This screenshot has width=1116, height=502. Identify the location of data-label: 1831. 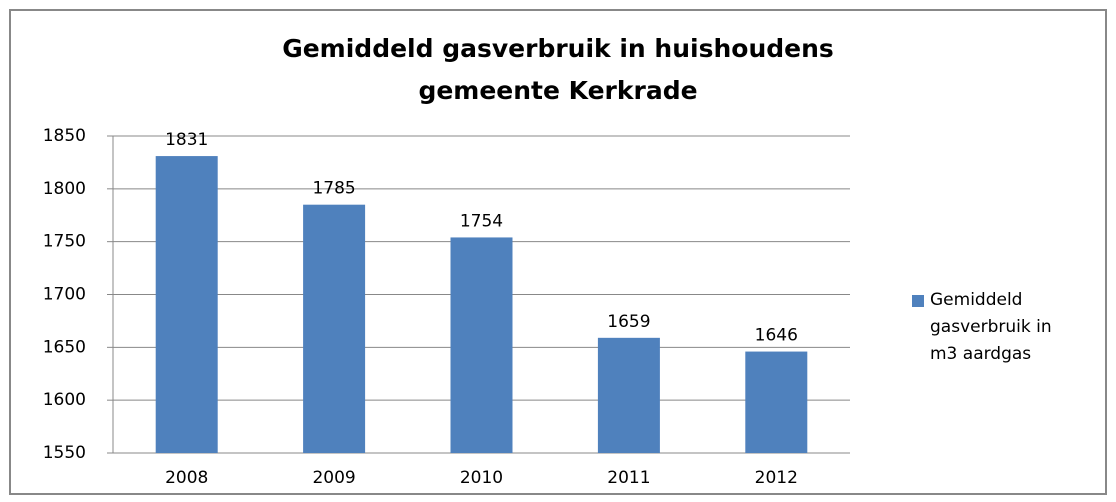
(186, 140).